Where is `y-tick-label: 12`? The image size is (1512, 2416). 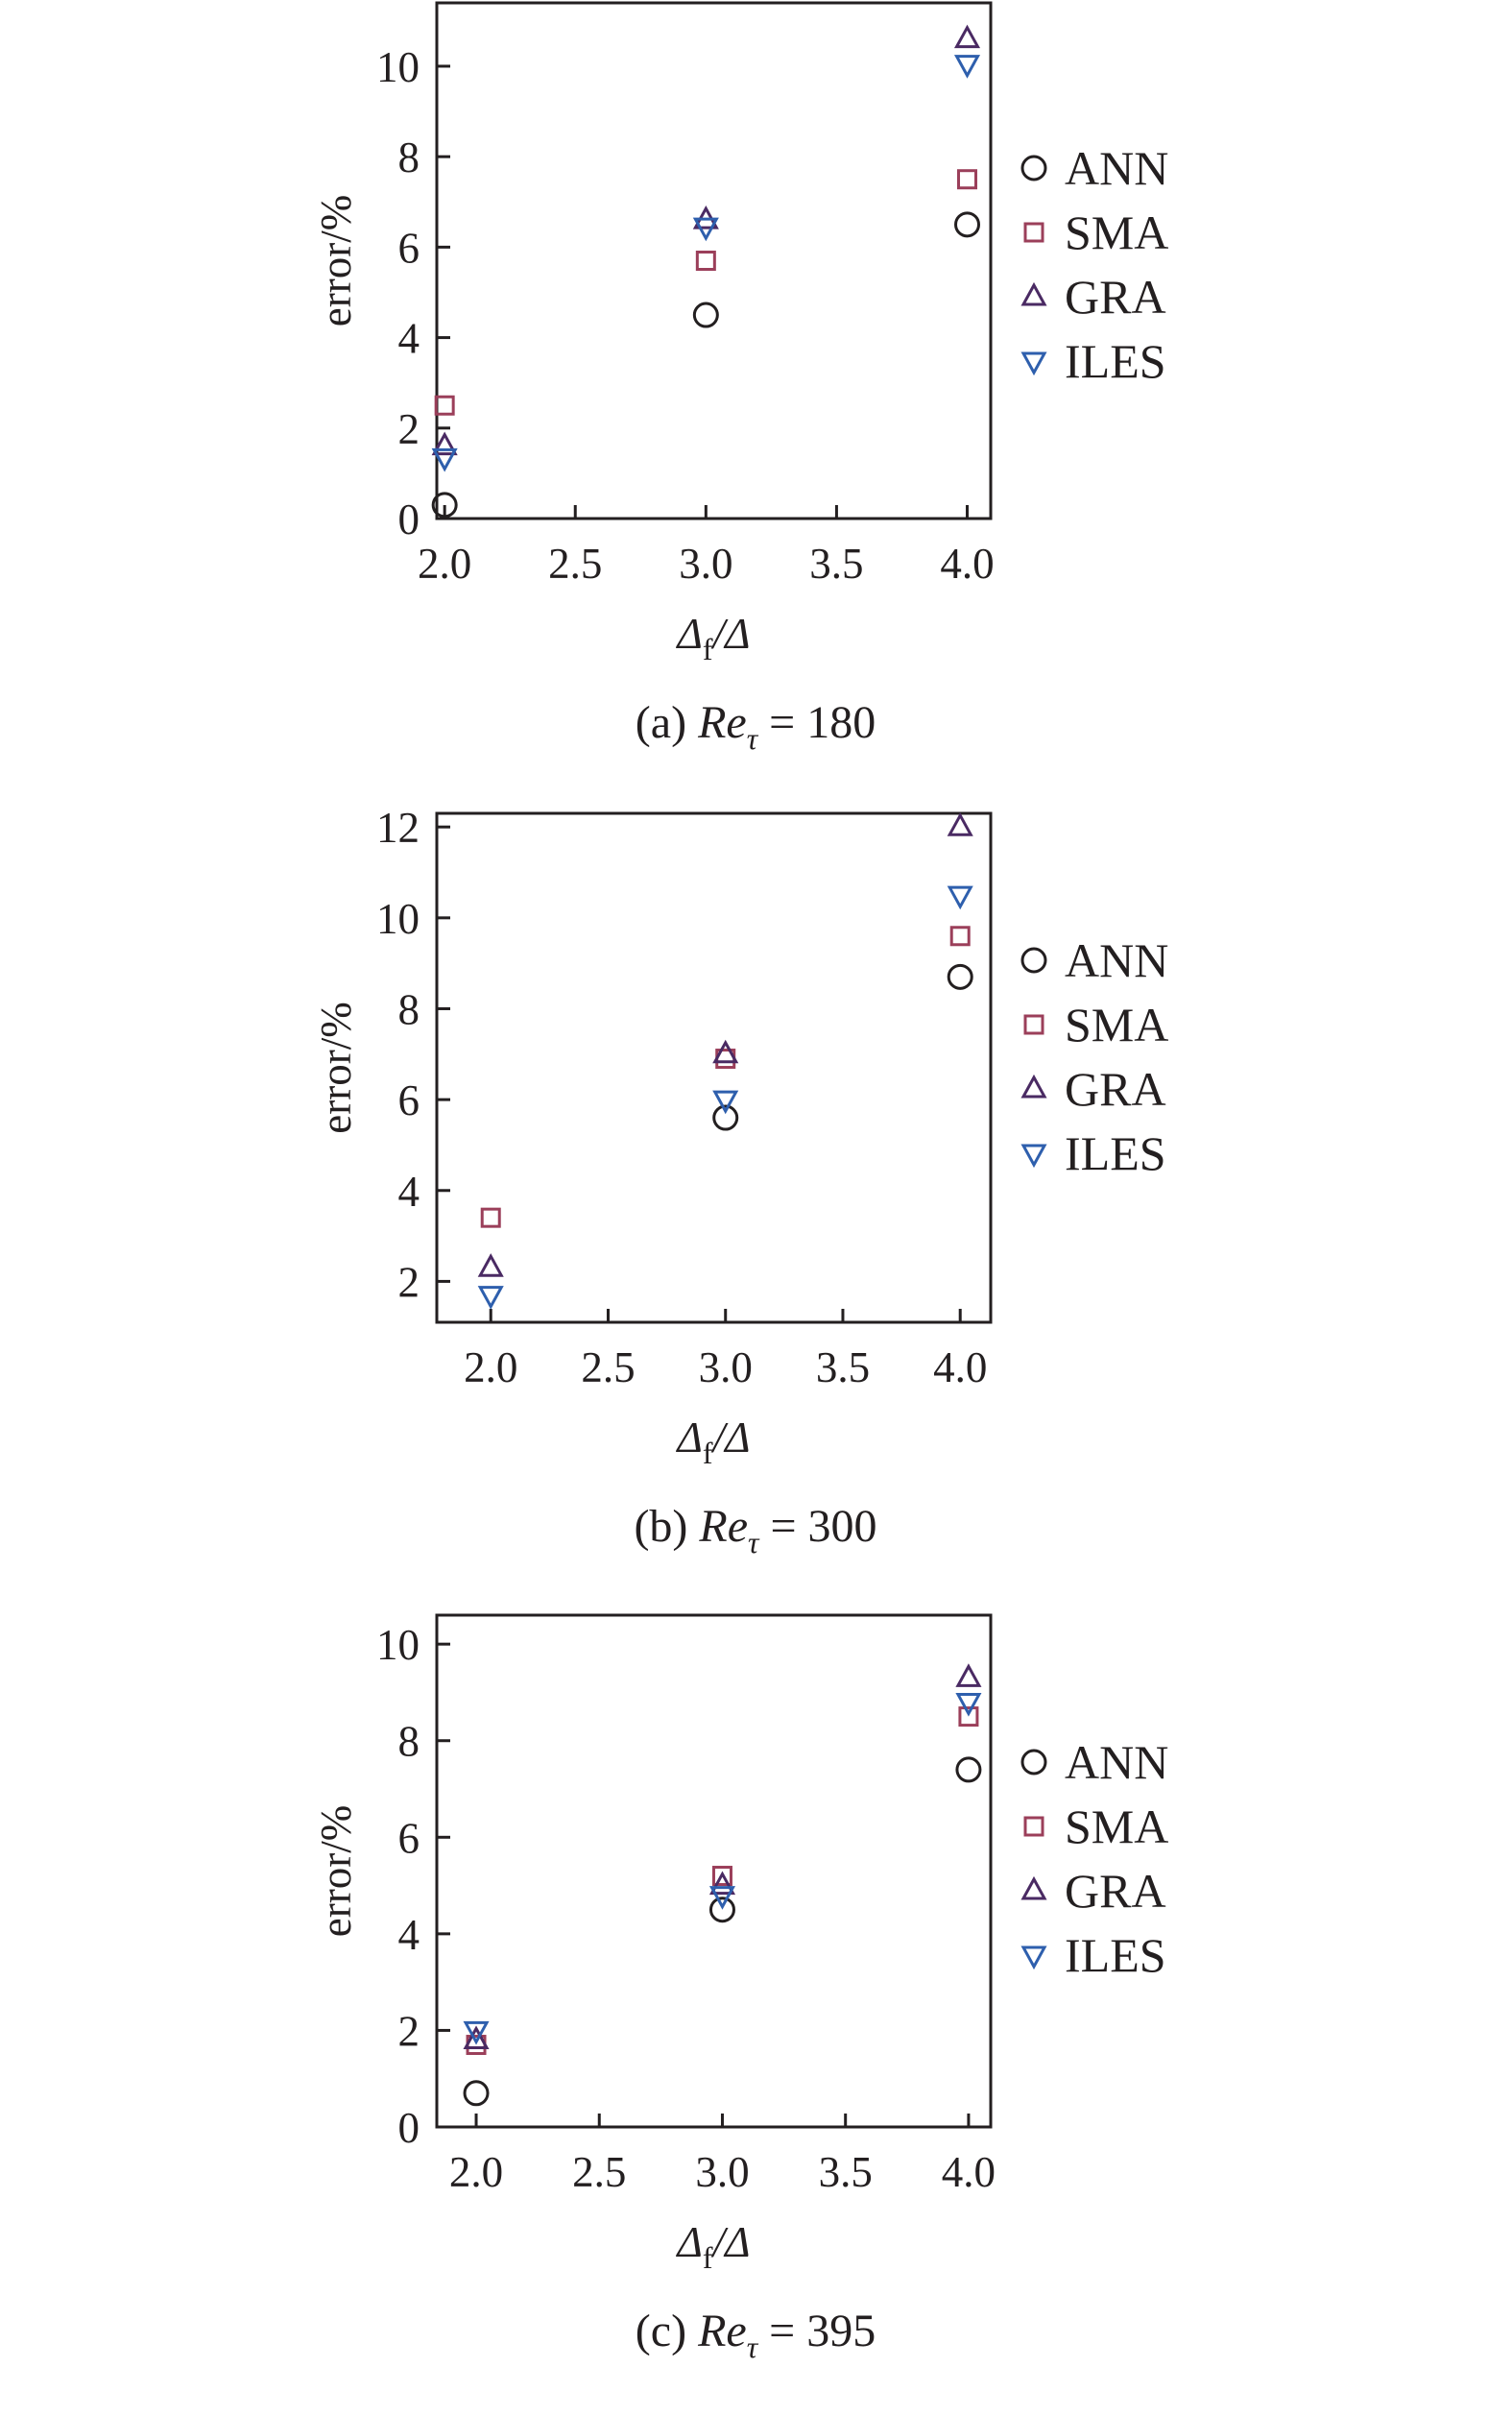 y-tick-label: 12 is located at coordinates (398, 828).